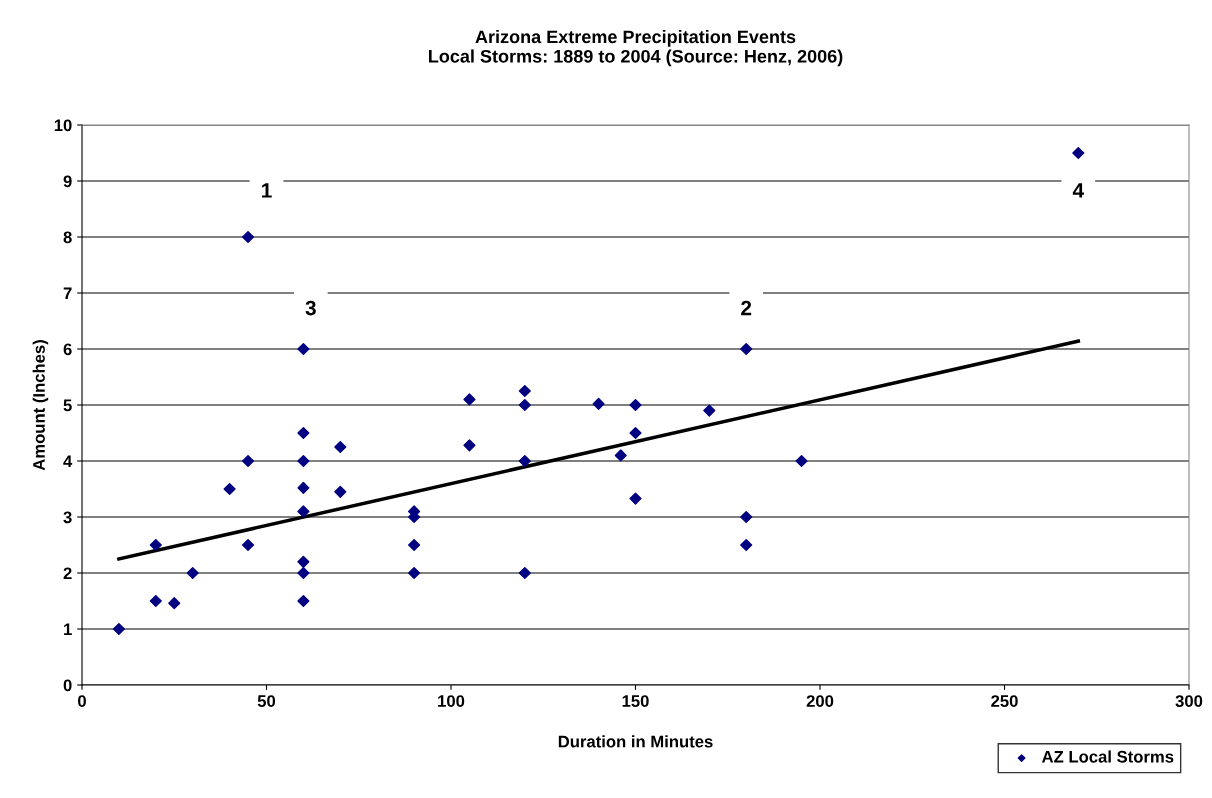  Describe the element at coordinates (266, 701) in the screenshot. I see `x-tick-label: 50` at that location.